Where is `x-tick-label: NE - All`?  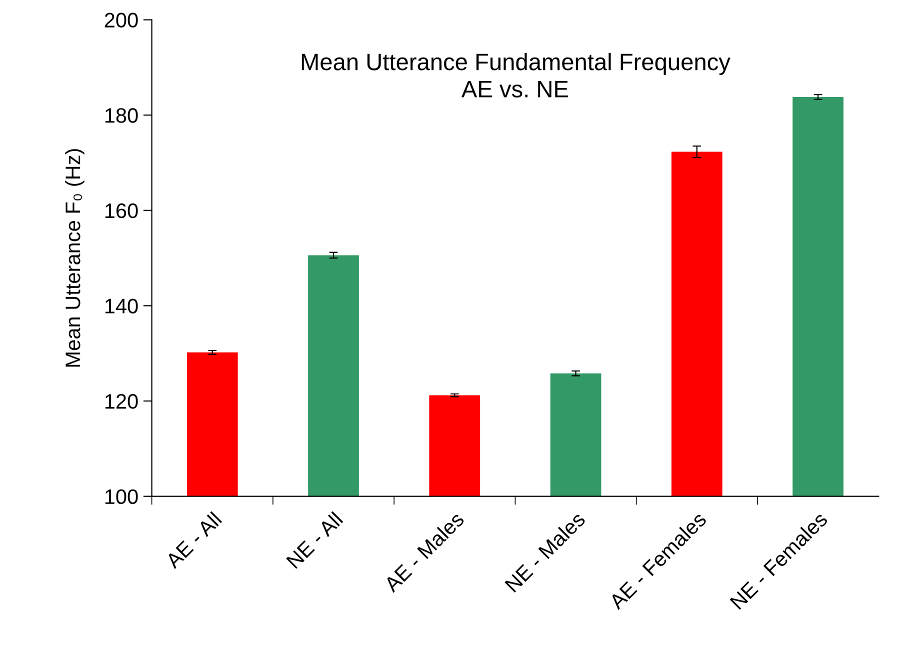 x-tick-label: NE - All is located at coordinates (315, 540).